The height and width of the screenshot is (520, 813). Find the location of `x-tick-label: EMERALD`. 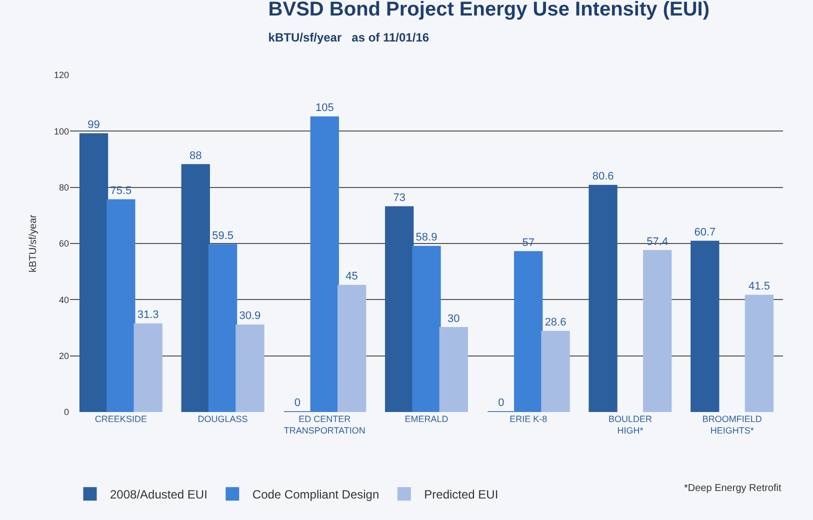

x-tick-label: EMERALD is located at coordinates (426, 419).